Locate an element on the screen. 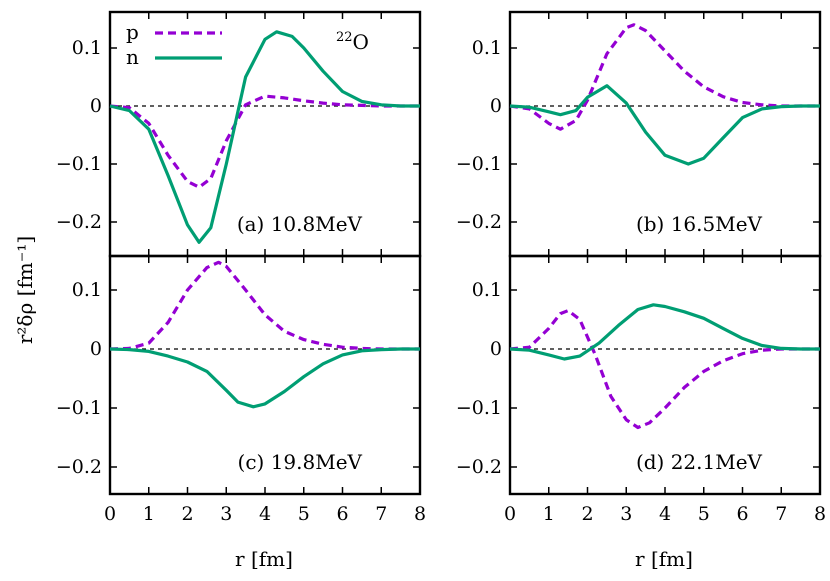 The height and width of the screenshot is (581, 830). panel-label: (b) 16.5MeV is located at coordinates (699, 224).